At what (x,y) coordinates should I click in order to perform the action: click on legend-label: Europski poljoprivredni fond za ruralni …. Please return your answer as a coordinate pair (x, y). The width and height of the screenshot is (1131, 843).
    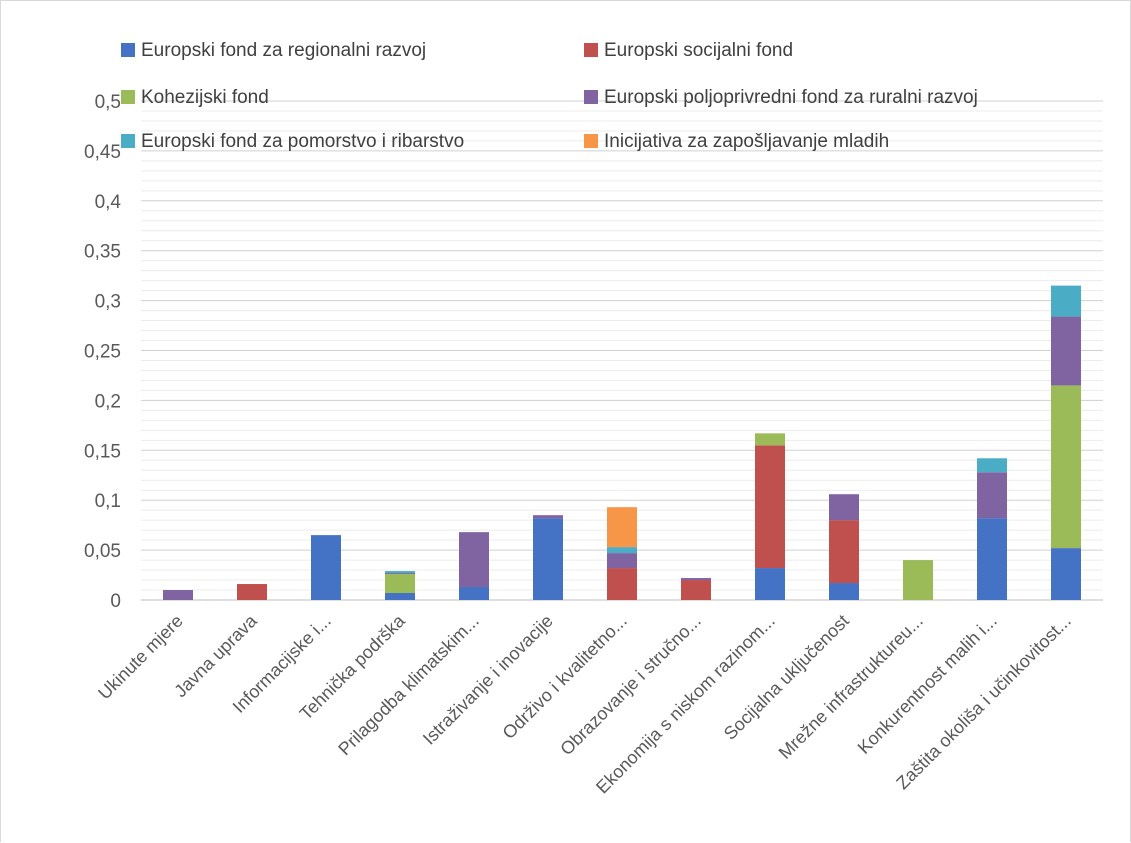
    Looking at the image, I should click on (791, 97).